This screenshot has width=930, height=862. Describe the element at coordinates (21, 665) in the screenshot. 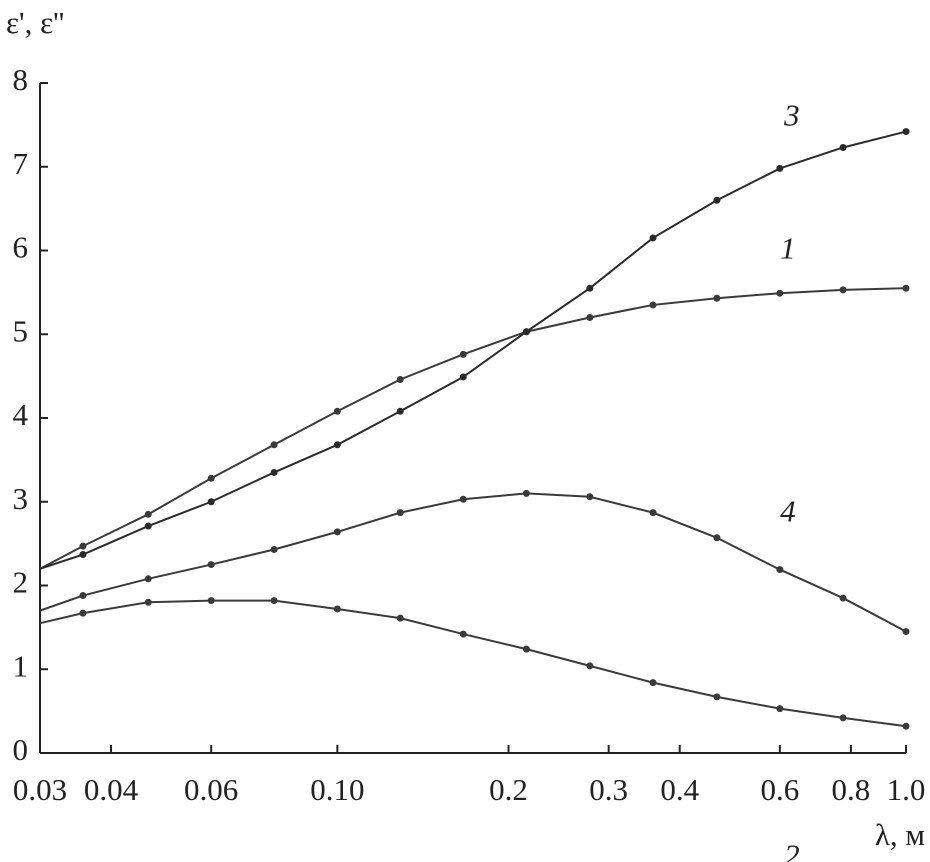

I see `y-tick-label: 1` at that location.